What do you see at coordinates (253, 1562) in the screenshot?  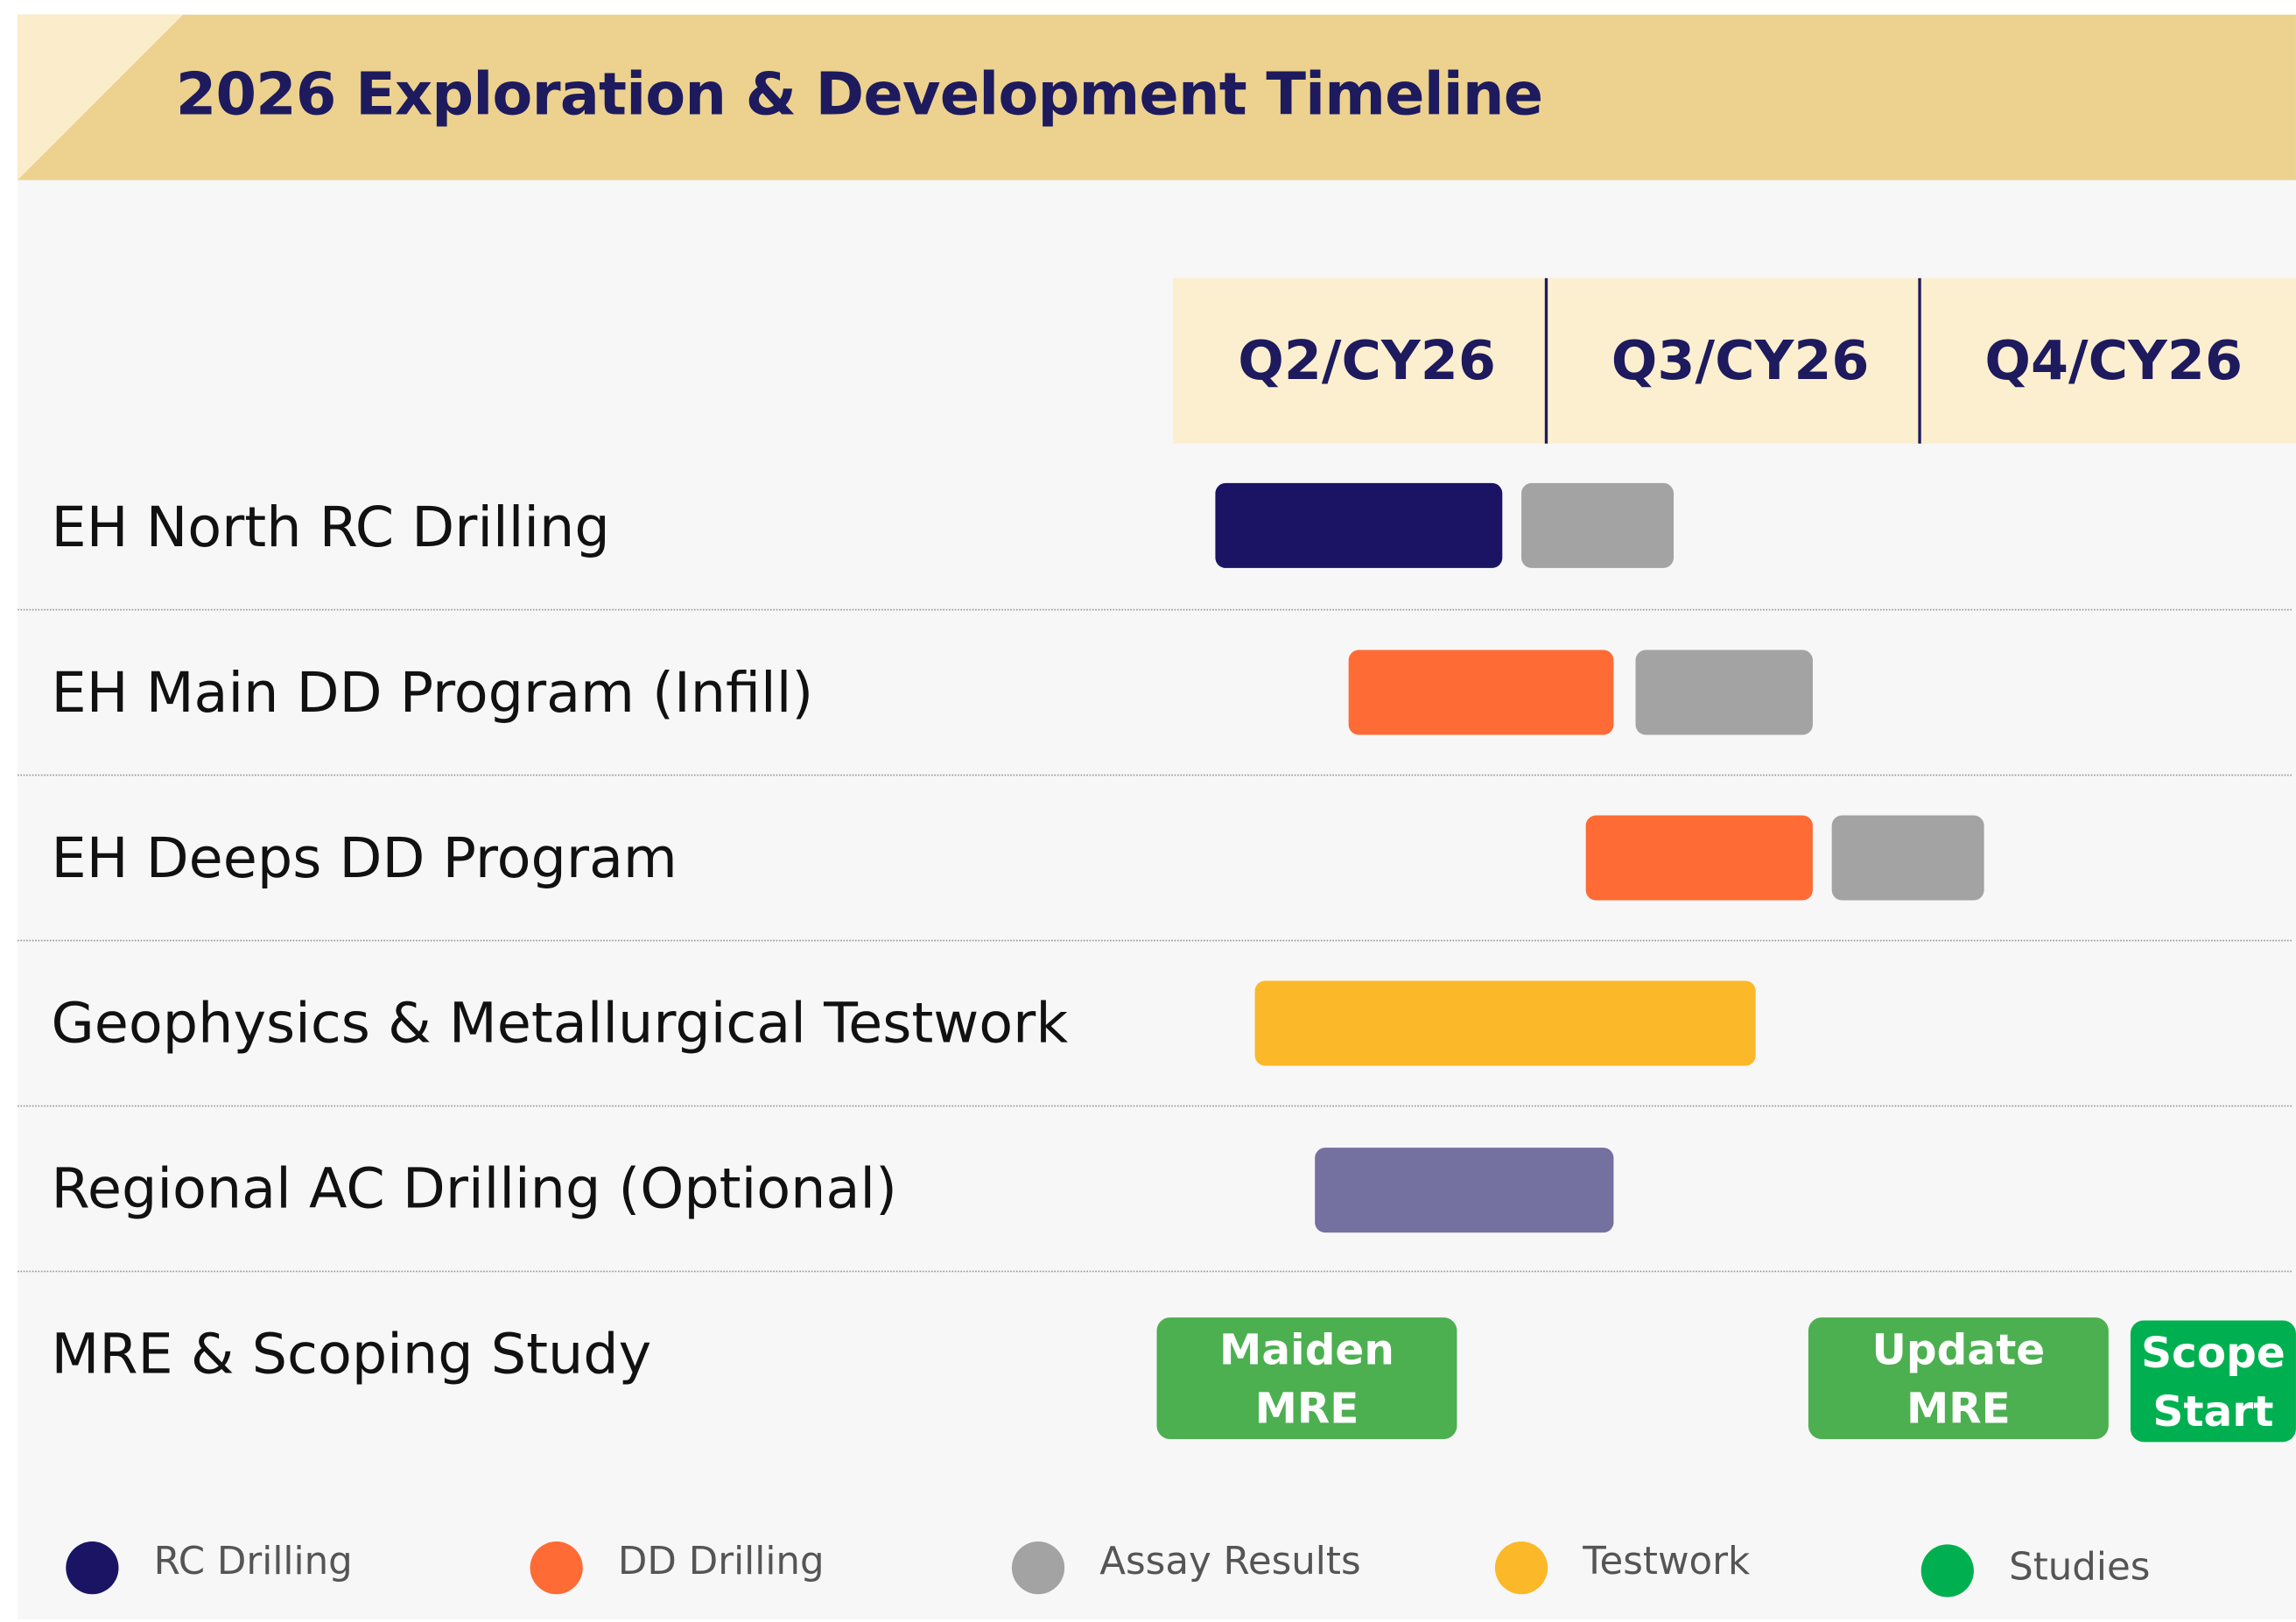 I see `legend-label: RC Drilling` at bounding box center [253, 1562].